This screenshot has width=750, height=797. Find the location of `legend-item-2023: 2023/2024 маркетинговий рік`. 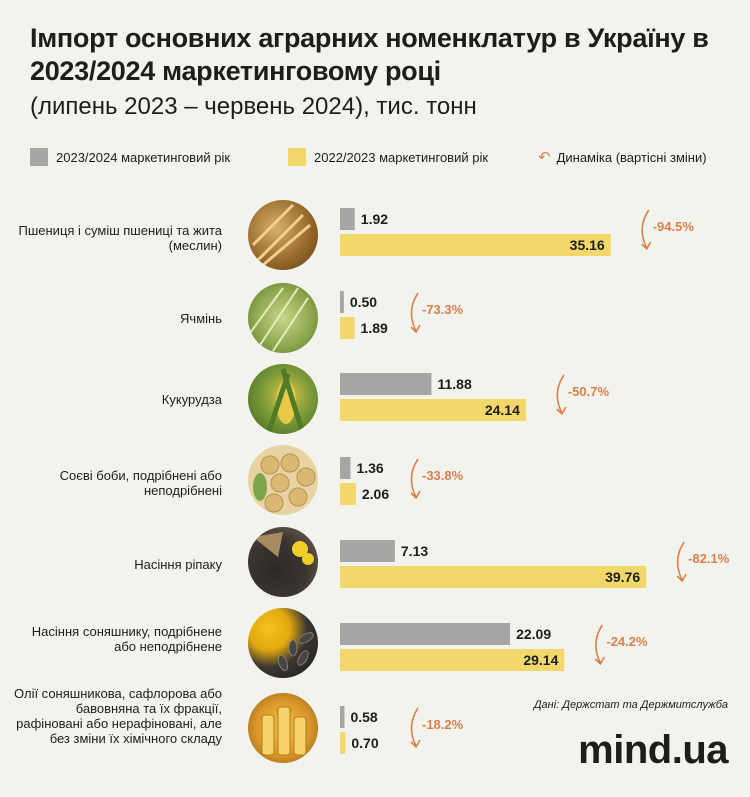

legend-item-2023: 2023/2024 маркетинговий рік is located at coordinates (130, 157).